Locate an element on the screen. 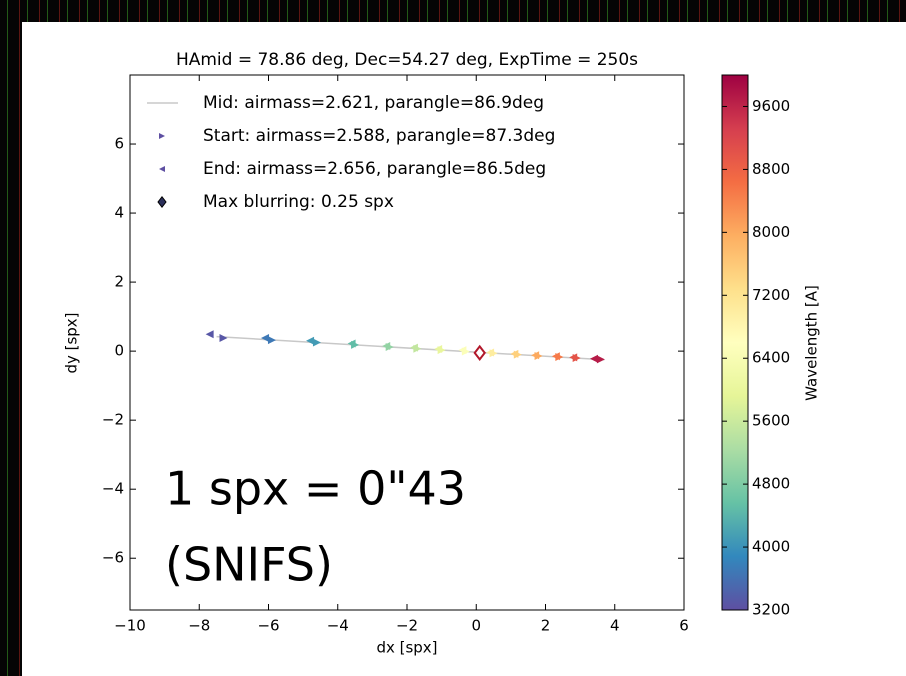 The height and width of the screenshot is (676, 906). colorbar-tick-label: 4000 is located at coordinates (771, 547).